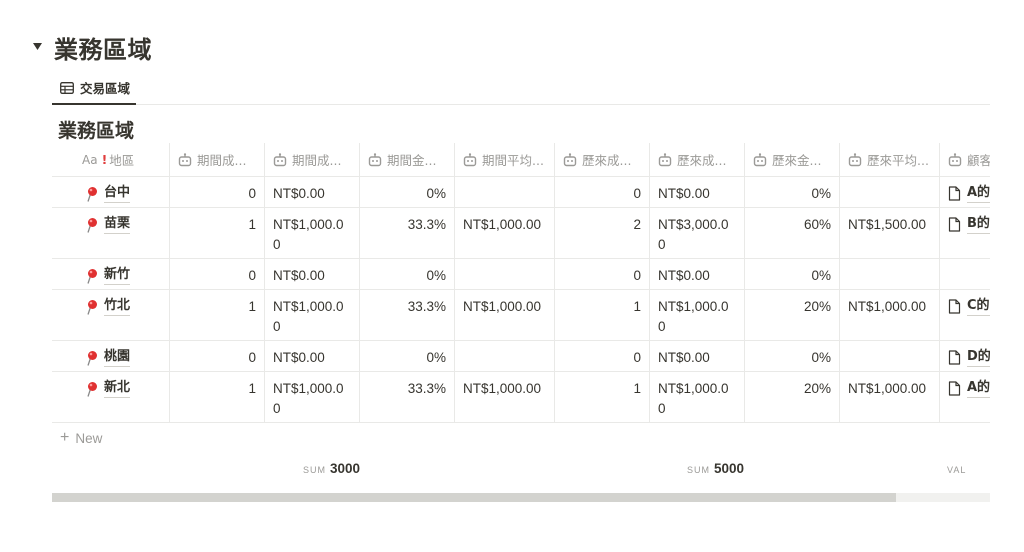  I want to click on row-name-cell: 竹北, so click(111, 315).